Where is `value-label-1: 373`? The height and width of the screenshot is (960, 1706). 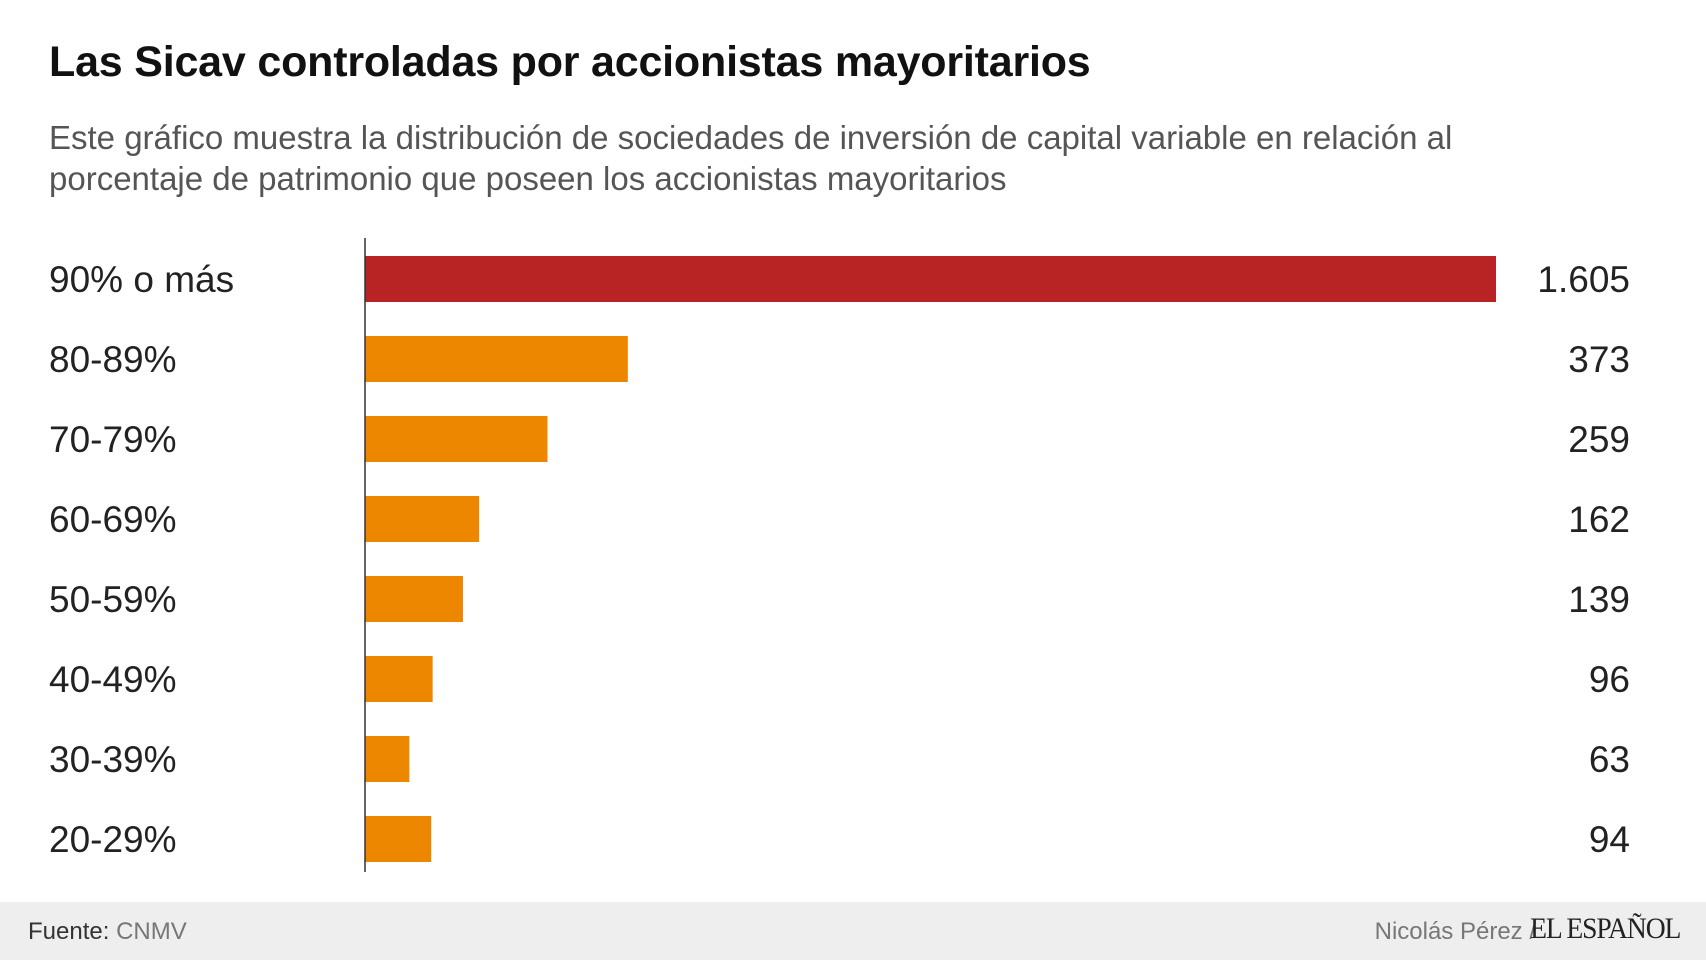 value-label-1: 373 is located at coordinates (1599, 359).